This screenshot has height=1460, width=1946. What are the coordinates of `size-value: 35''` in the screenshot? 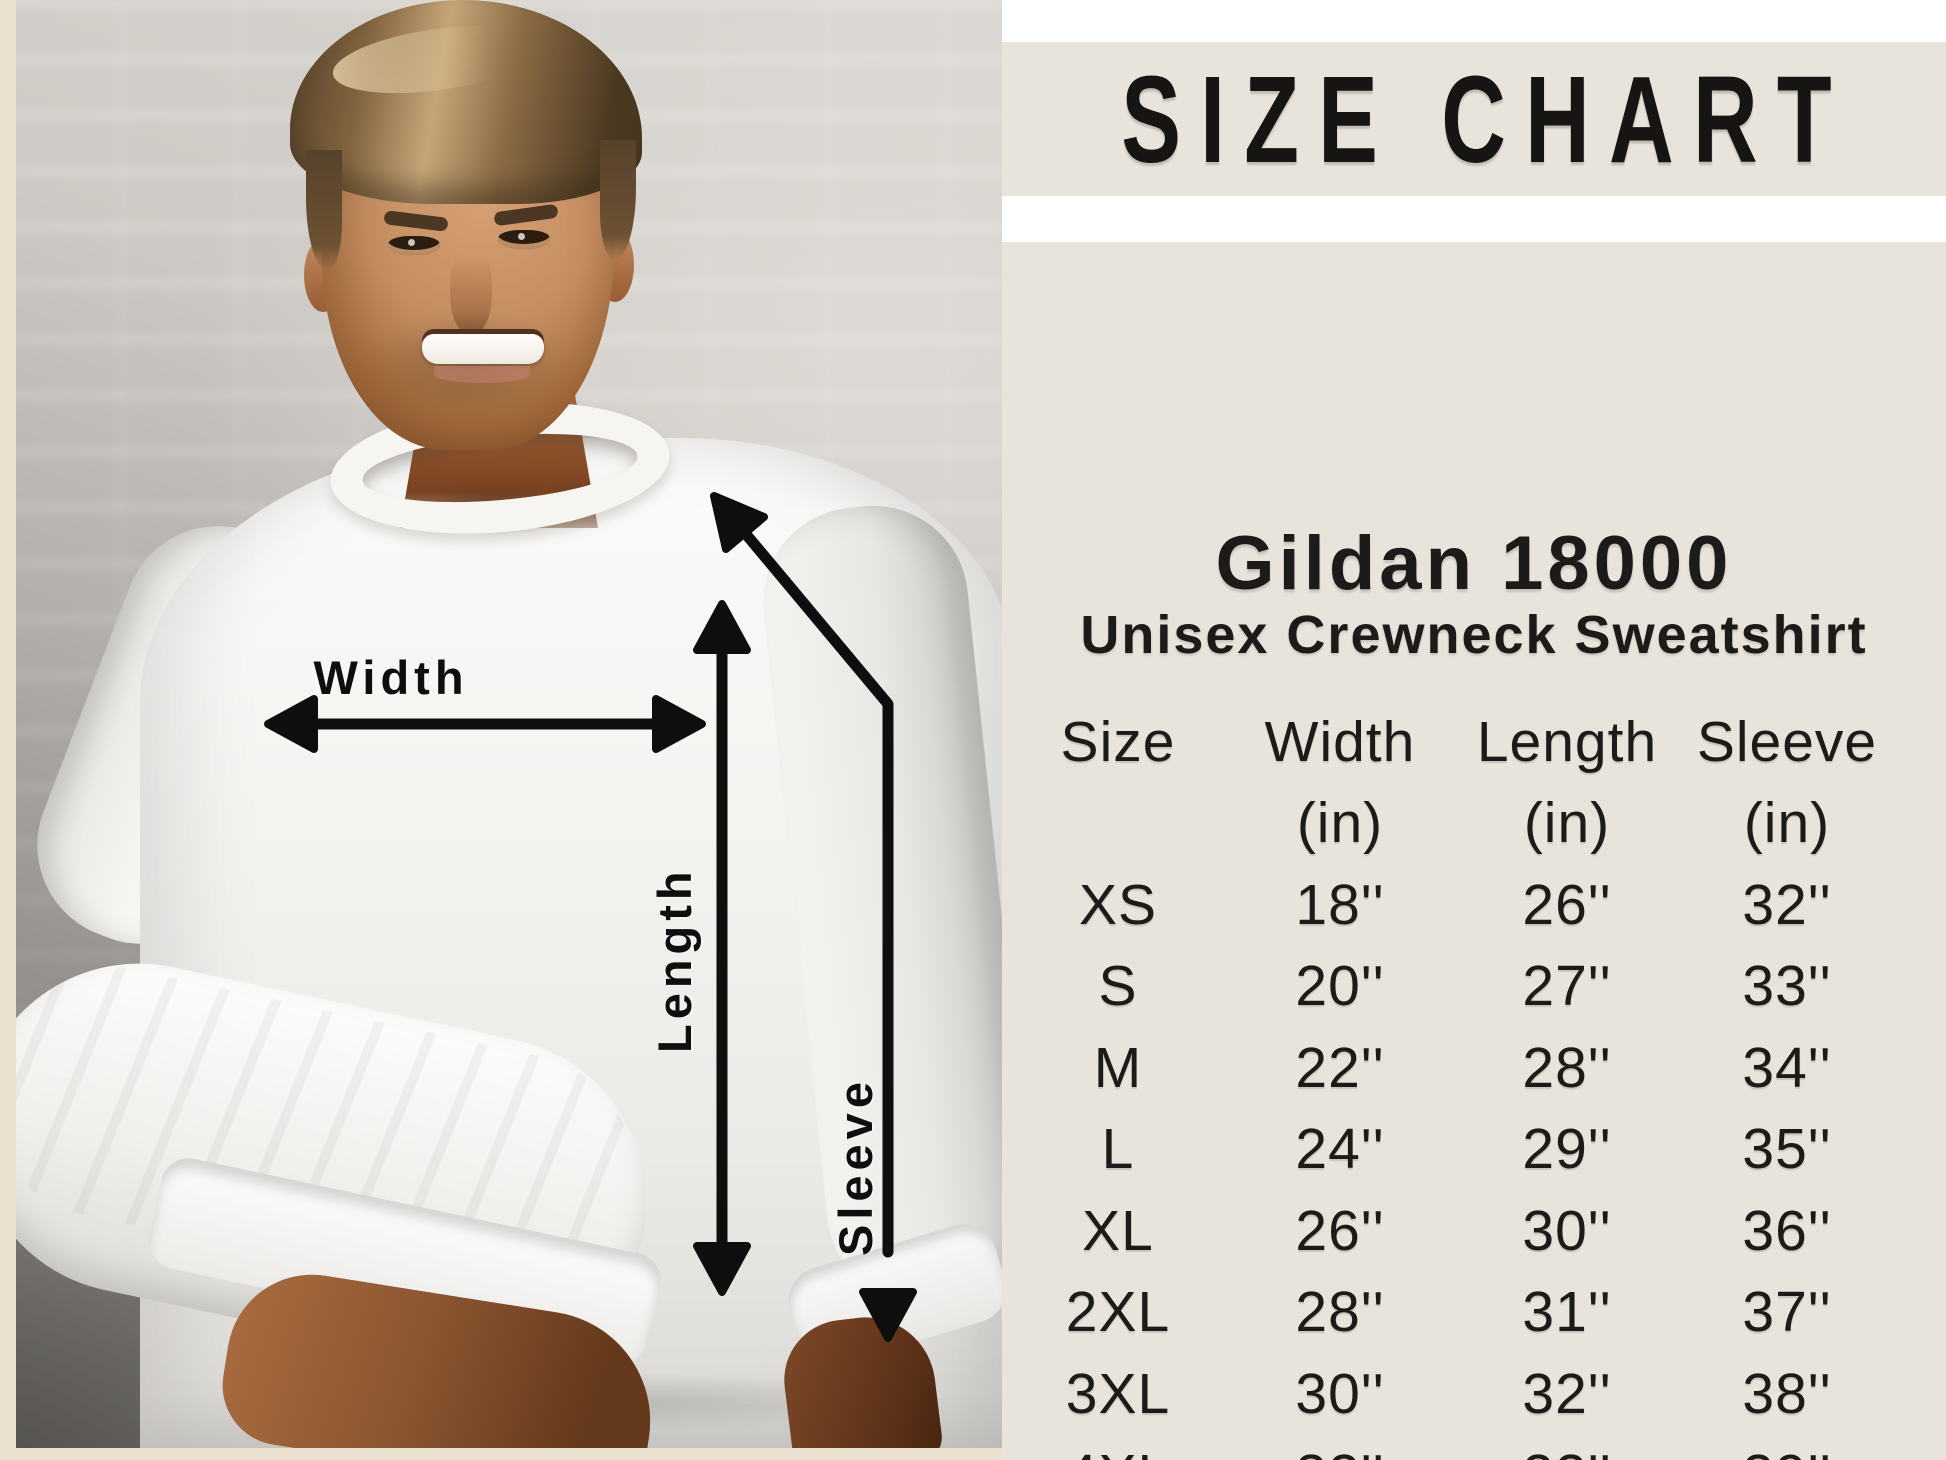 It's located at (1787, 1149).